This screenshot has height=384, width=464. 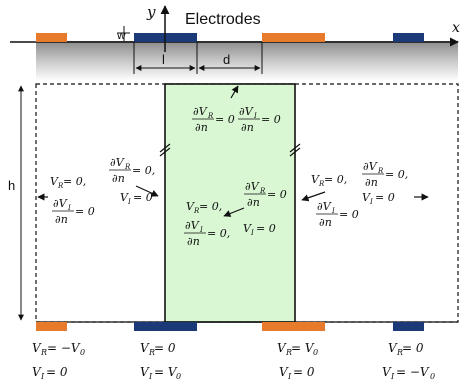 What do you see at coordinates (165, 150) in the screenshot?
I see `left-break-mark` at bounding box center [165, 150].